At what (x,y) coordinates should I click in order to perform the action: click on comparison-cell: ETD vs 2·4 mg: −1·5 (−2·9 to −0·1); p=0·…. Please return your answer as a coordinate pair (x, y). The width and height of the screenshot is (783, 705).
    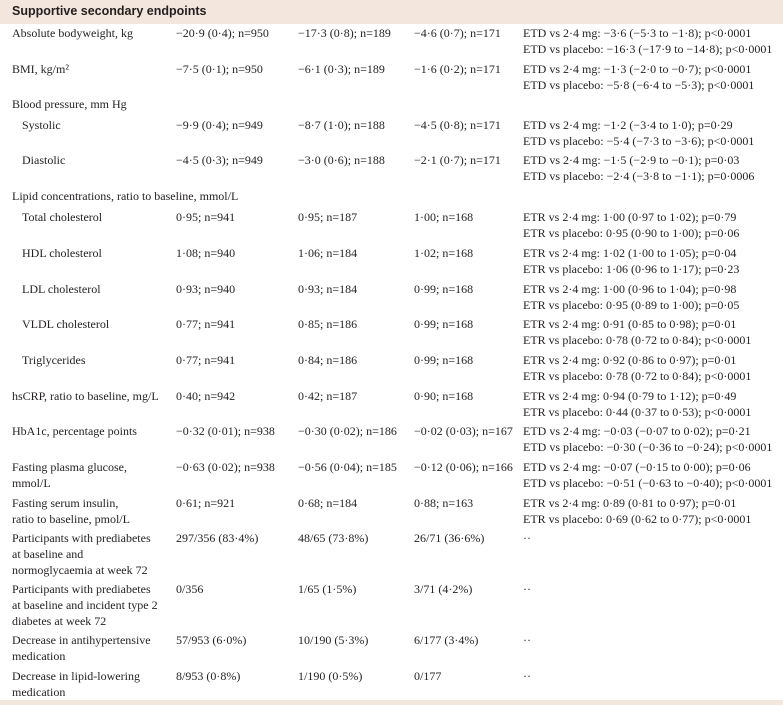
    Looking at the image, I should click on (638, 168).